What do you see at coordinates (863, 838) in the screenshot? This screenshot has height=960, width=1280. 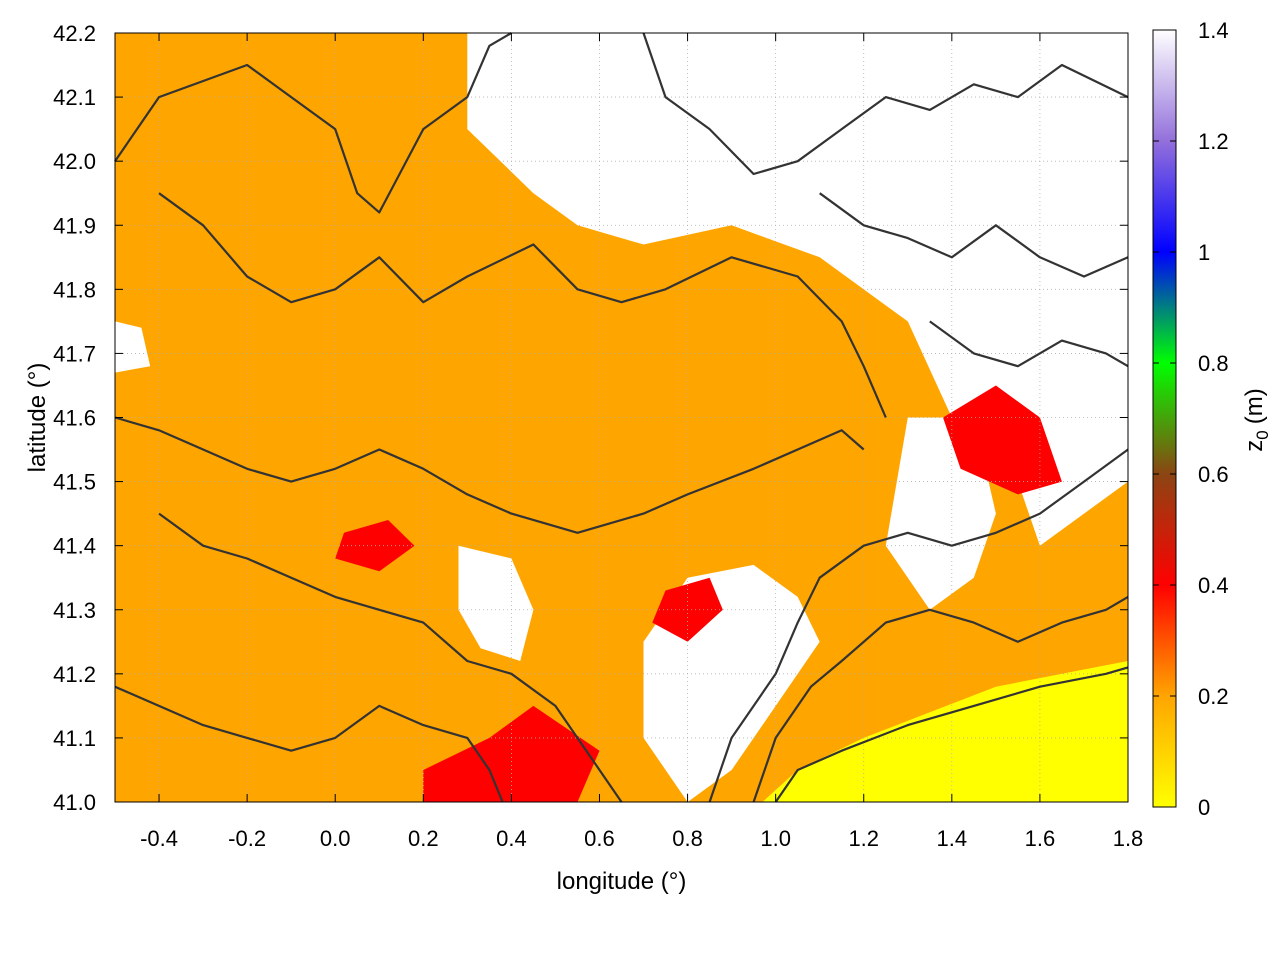 I see `x-tick-label: 1.2` at bounding box center [863, 838].